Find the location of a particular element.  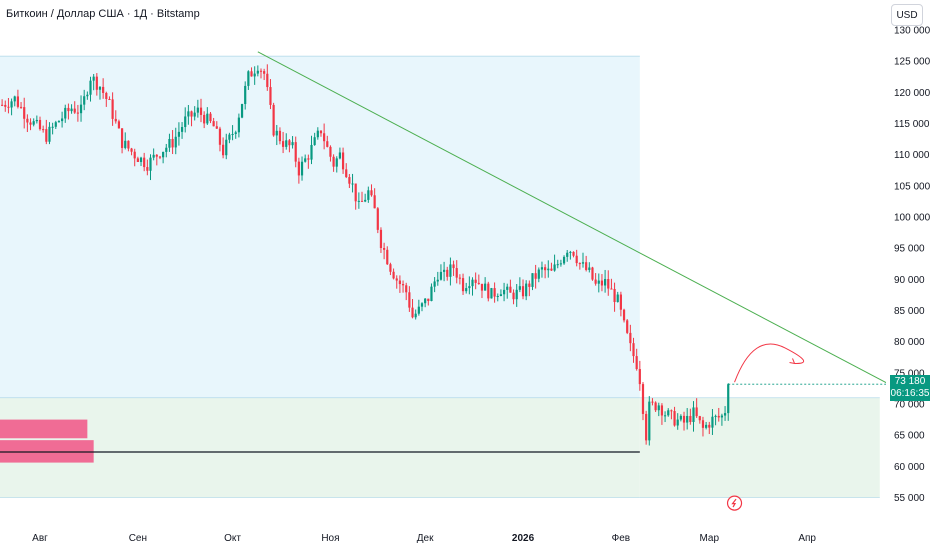

price-tick-label: 85 000 is located at coordinates (909, 311).